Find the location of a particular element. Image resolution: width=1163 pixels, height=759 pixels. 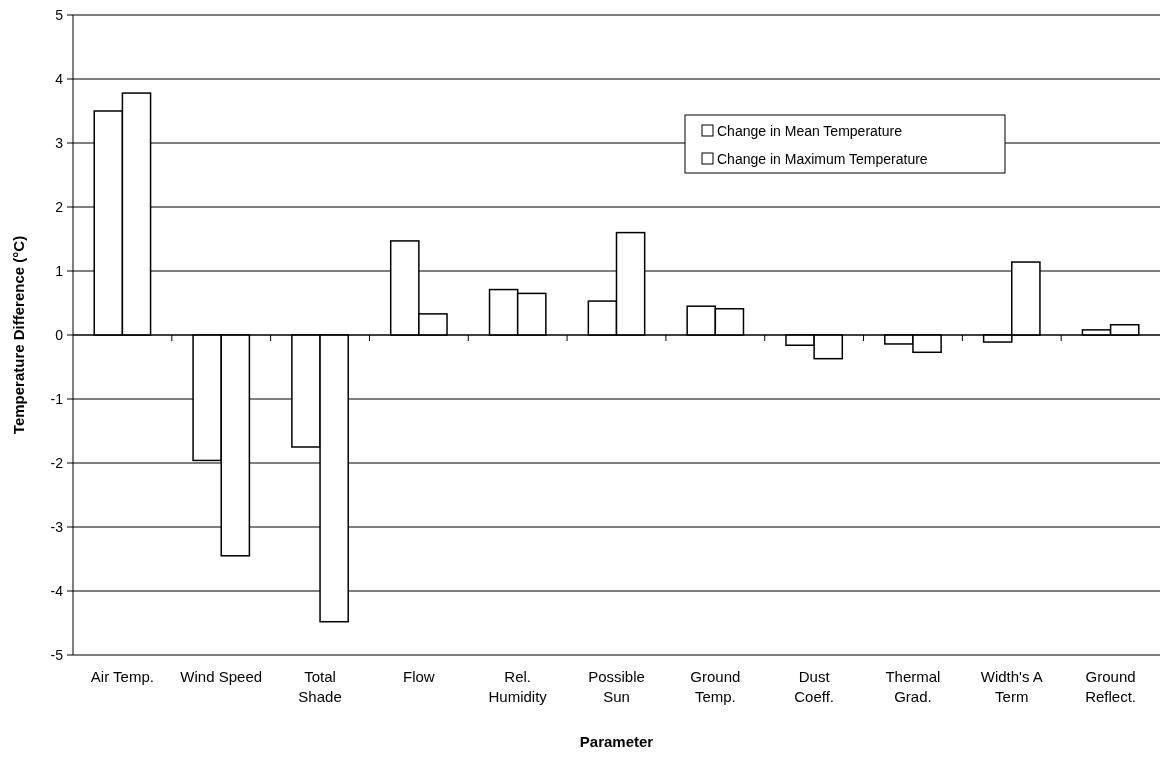

x-tick-label: Dust Coeff. is located at coordinates (814, 686).